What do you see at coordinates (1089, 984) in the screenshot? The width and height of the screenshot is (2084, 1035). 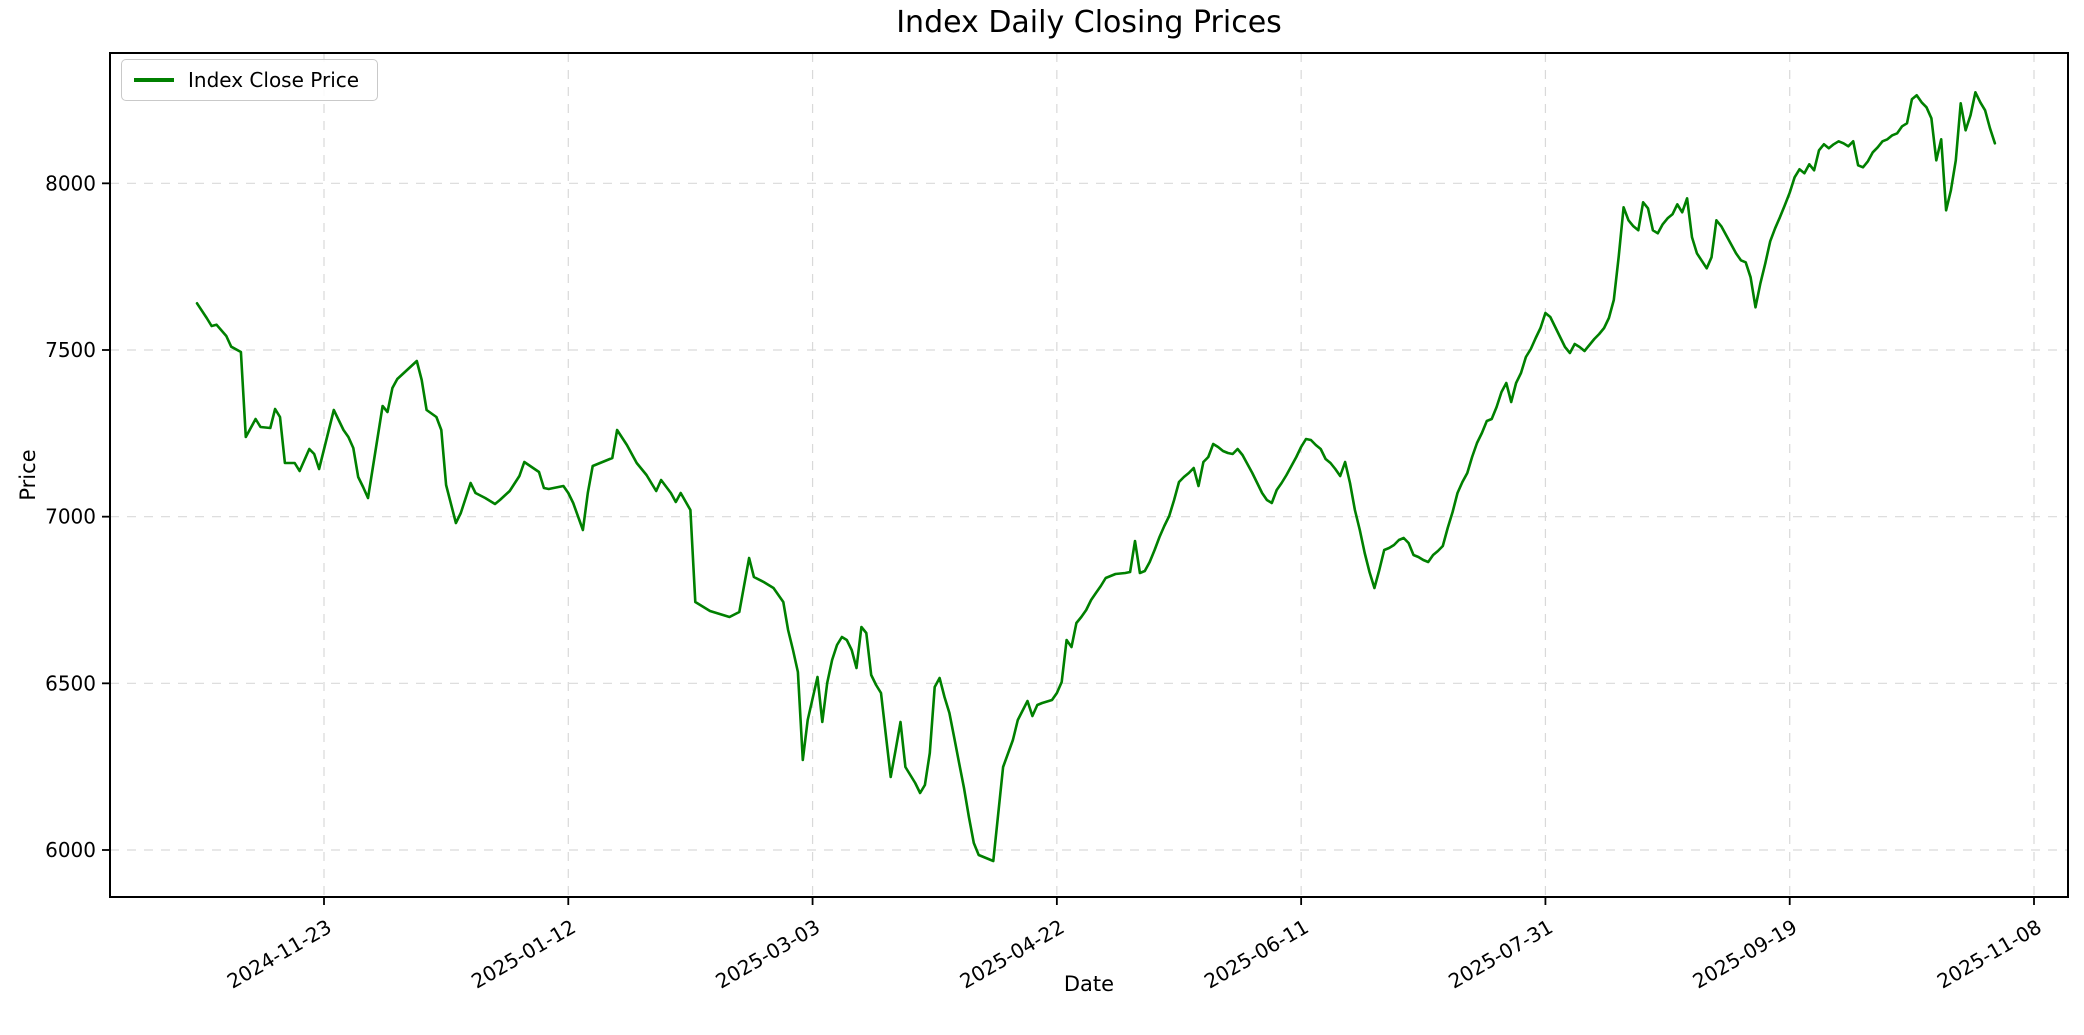 I see `x-axis-label: Date` at bounding box center [1089, 984].